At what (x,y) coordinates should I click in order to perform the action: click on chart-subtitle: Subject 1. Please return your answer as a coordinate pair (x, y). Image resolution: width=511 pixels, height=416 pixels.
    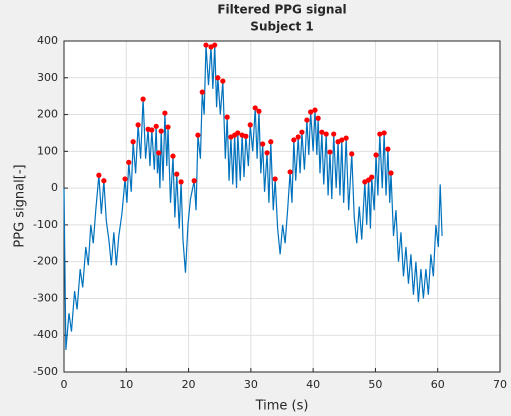
    Looking at the image, I should click on (281, 27).